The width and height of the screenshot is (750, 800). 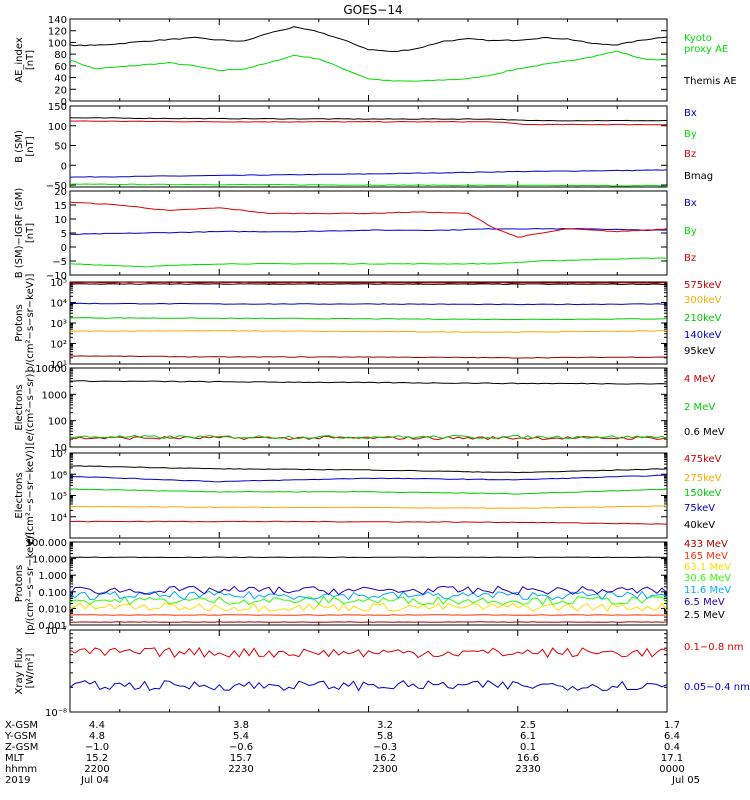 I want to click on legend-label: 165 MeV, so click(x=706, y=556).